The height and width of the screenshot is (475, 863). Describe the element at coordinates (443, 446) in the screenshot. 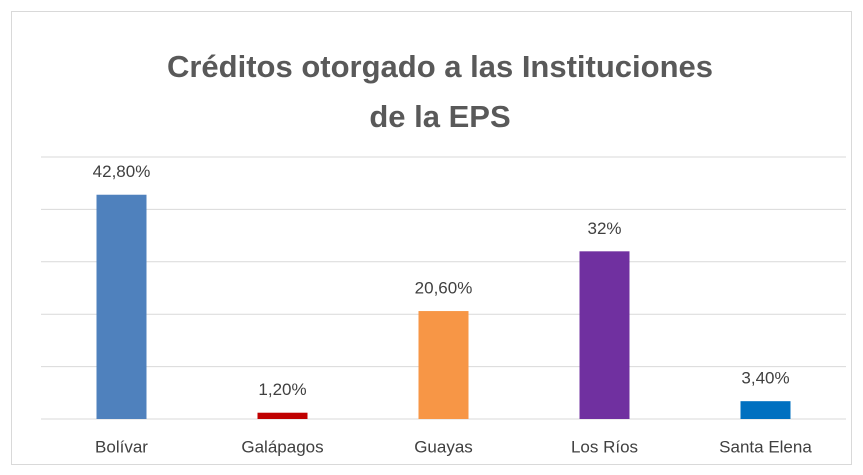

I see `x-tick-label: Guayas` at that location.